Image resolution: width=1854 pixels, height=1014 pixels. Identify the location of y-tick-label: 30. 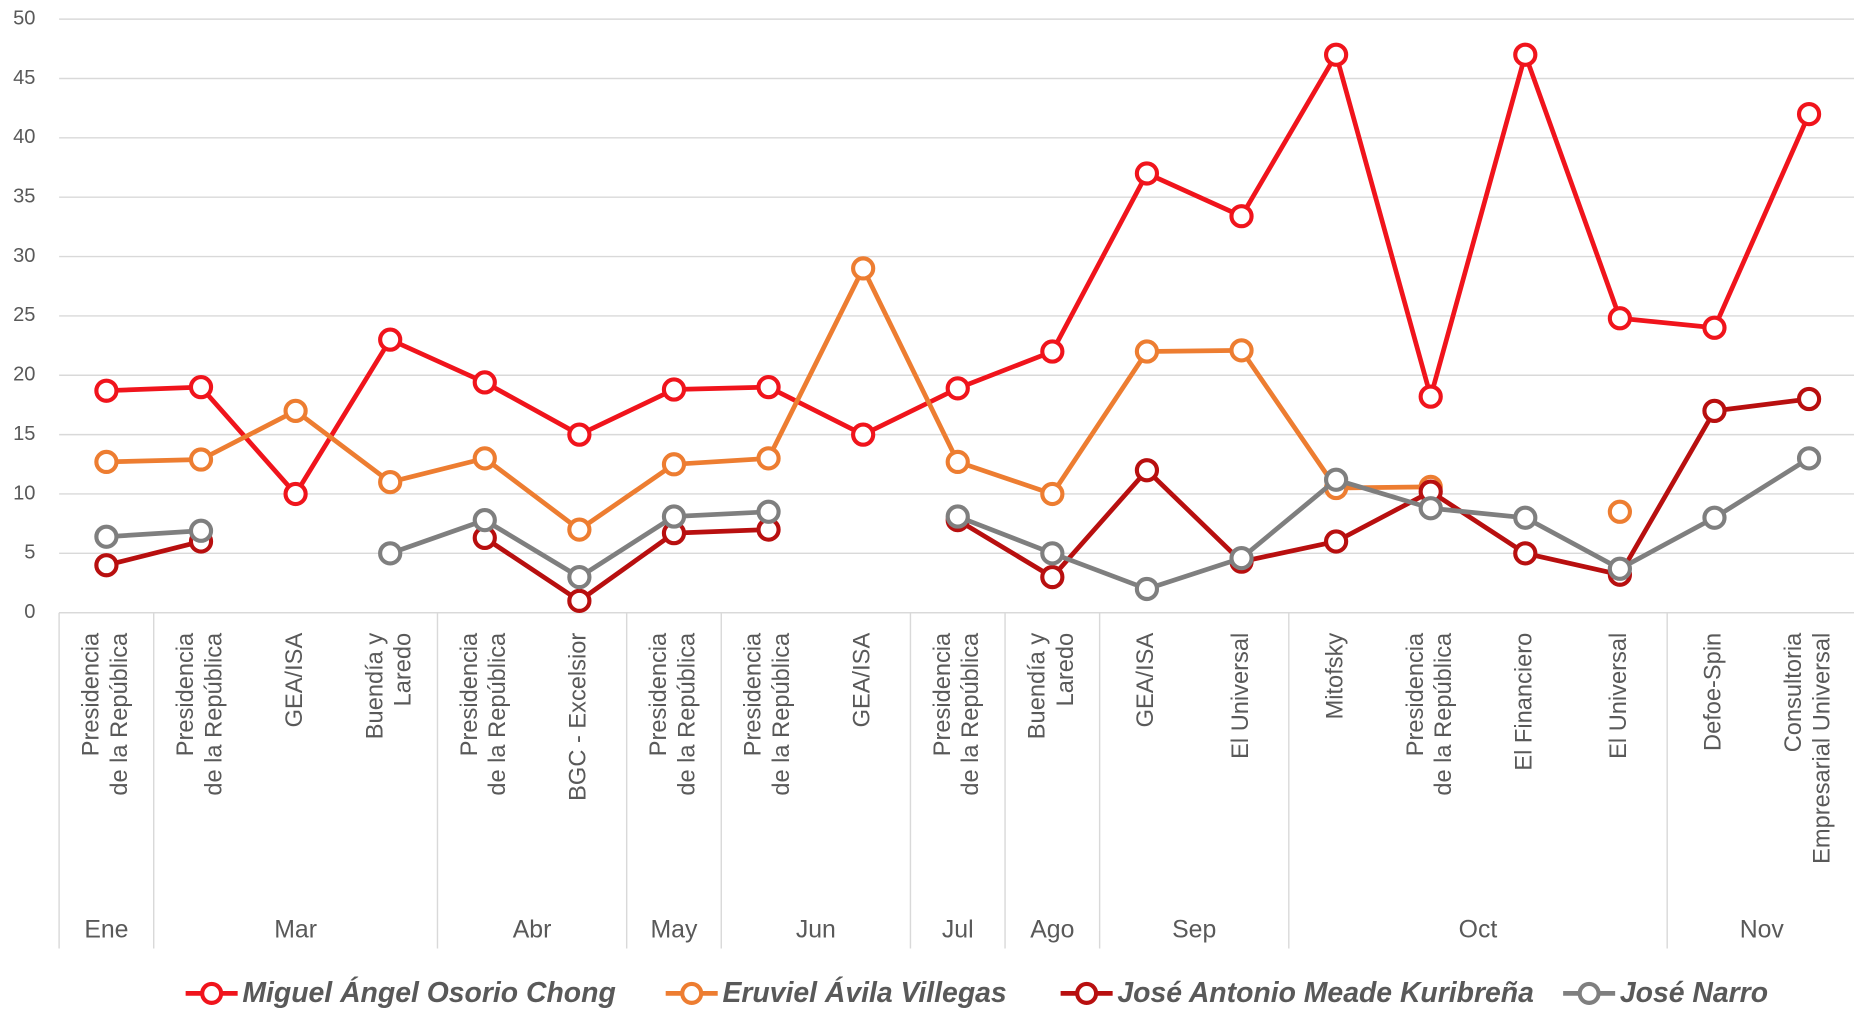
(24, 256).